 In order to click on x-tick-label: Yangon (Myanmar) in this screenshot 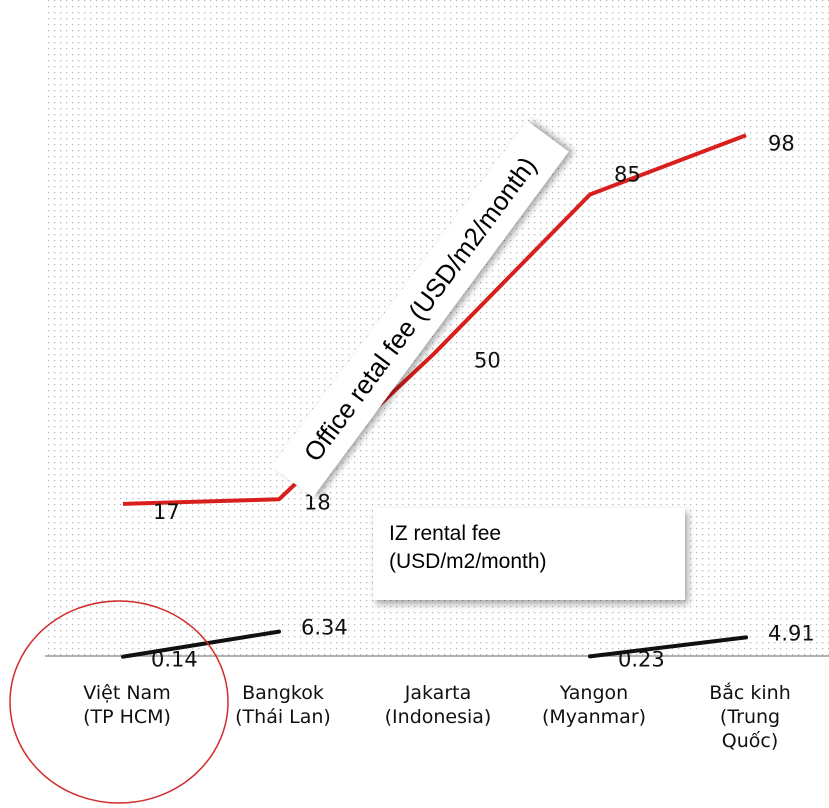, I will do `click(594, 705)`.